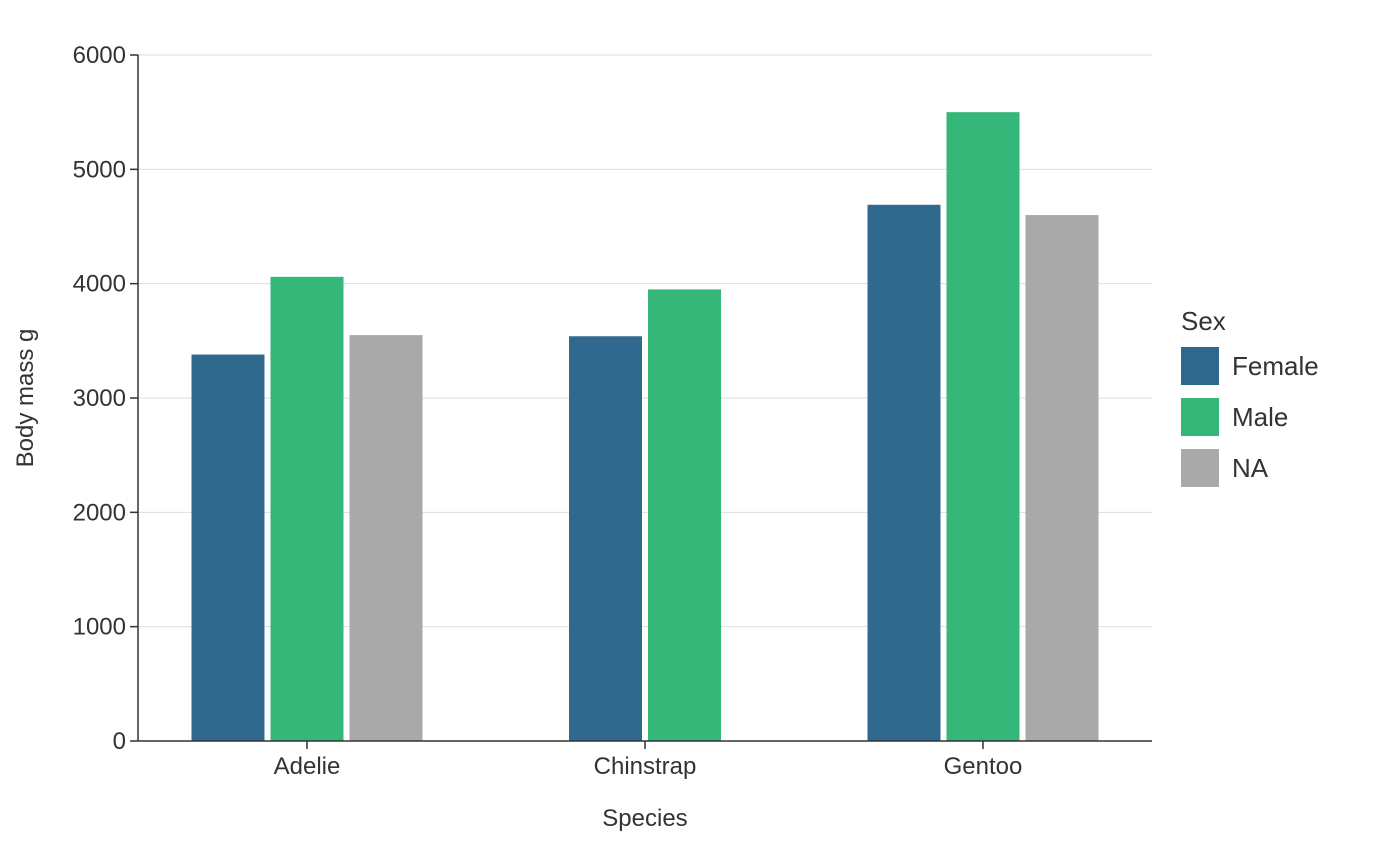 The image size is (1400, 866). What do you see at coordinates (1250, 468) in the screenshot?
I see `legend-label-na: NA` at bounding box center [1250, 468].